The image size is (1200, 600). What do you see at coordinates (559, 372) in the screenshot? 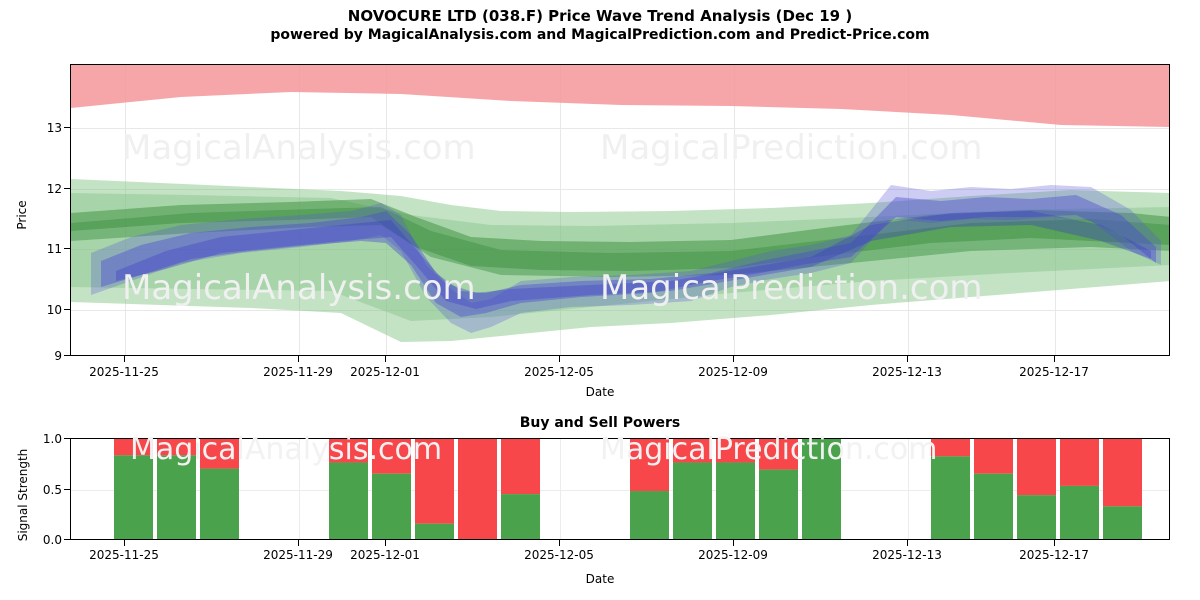
I see `price-xtick-3: 2025-12-05` at bounding box center [559, 372].